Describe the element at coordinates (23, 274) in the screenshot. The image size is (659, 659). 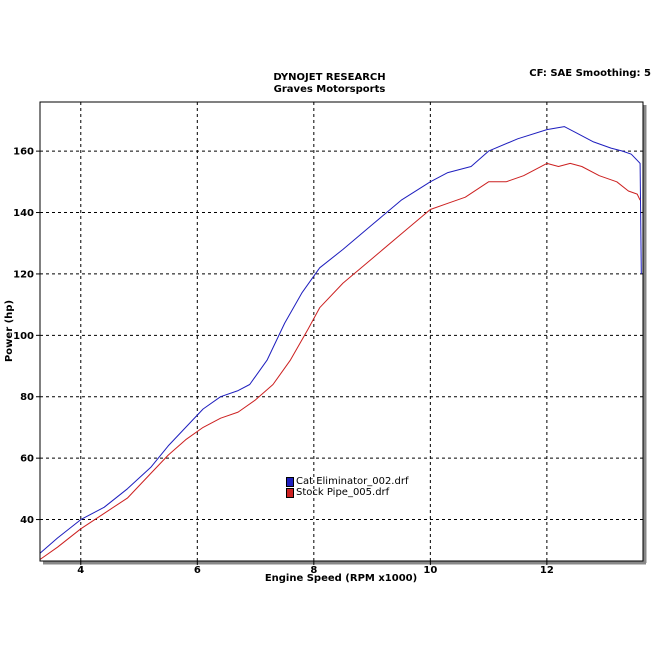
I see `y-tick-label: 120` at that location.